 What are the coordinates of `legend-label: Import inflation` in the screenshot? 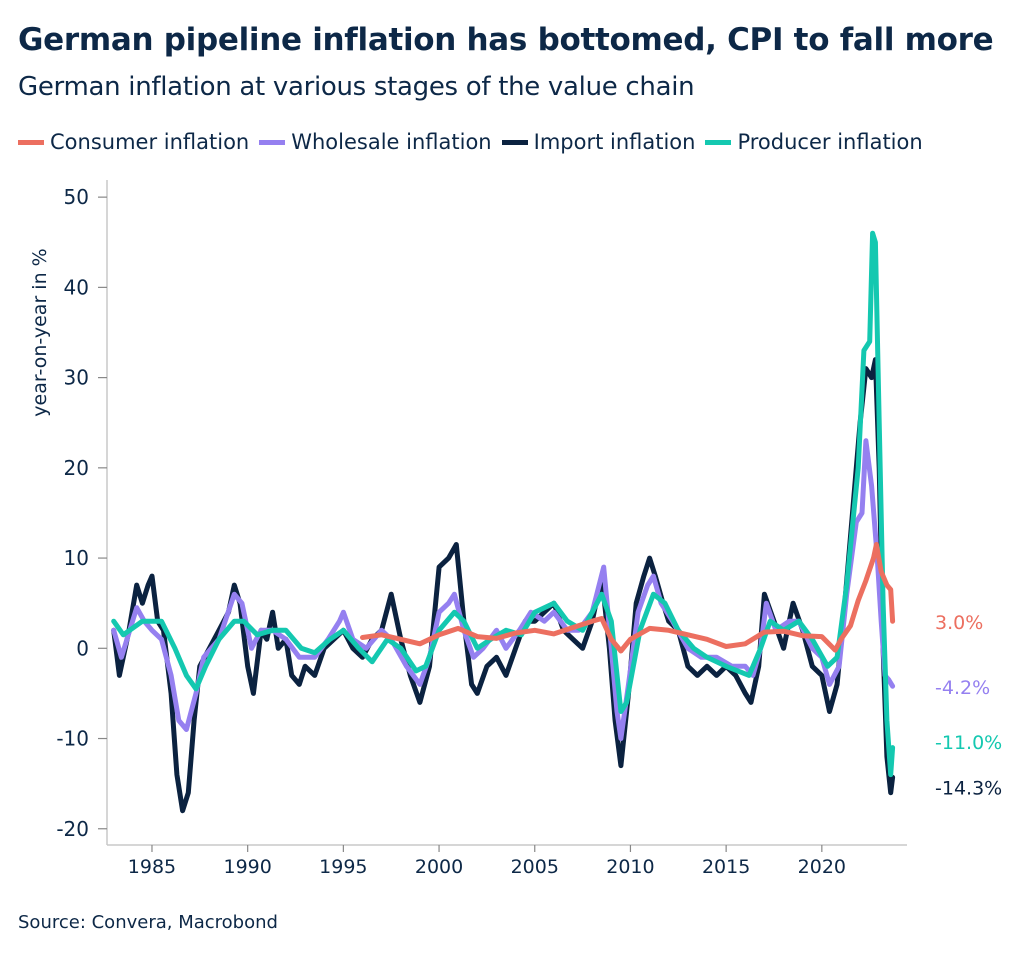 It's located at (614, 142).